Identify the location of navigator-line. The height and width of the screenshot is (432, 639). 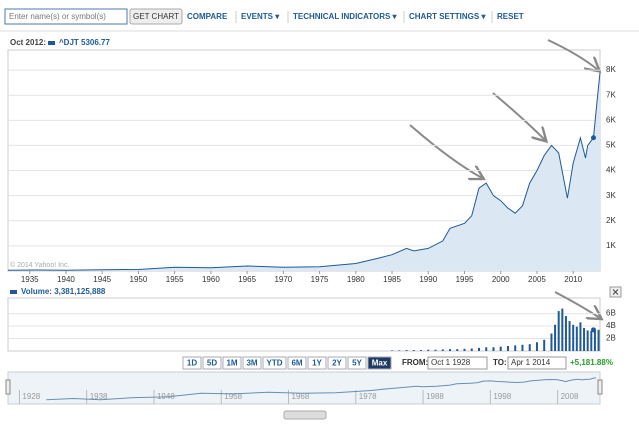
(321, 389).